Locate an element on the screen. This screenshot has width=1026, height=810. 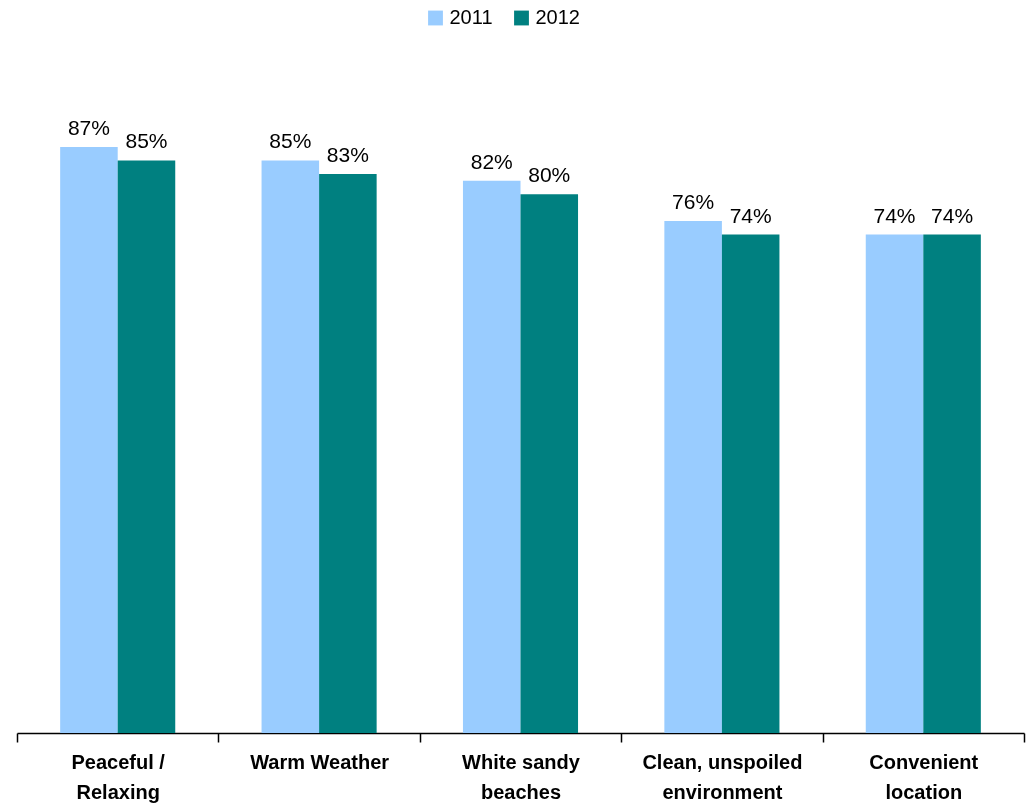
x-tick-label: Warm Weather is located at coordinates (320, 761).